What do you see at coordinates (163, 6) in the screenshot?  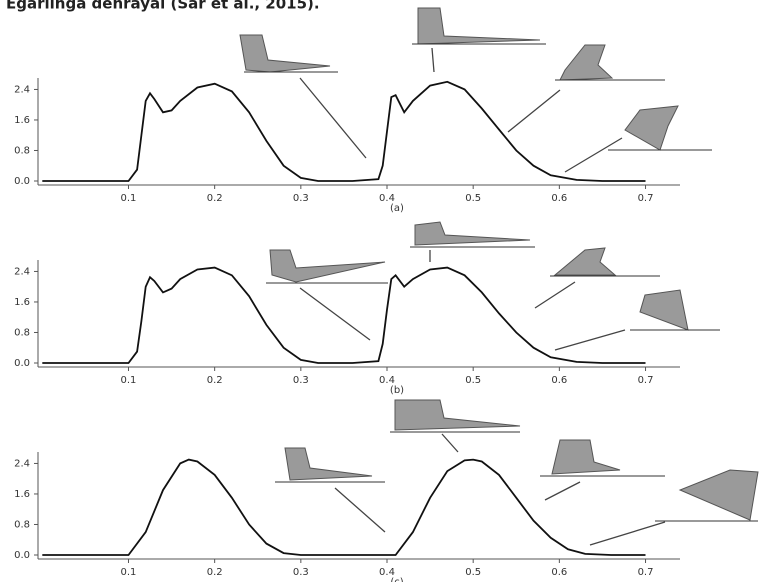 I see `caption: Egarlinga dehrayai (Sar et al., 2015).` at bounding box center [163, 6].